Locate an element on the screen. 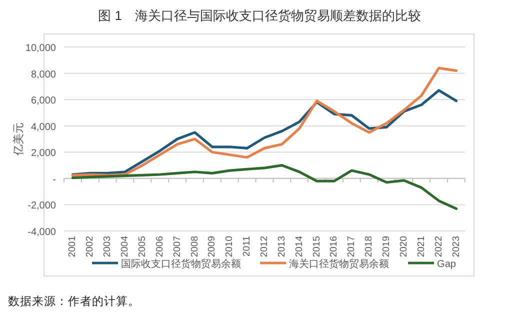 The image size is (519, 327). x-tick-label: 2009 is located at coordinates (212, 247).